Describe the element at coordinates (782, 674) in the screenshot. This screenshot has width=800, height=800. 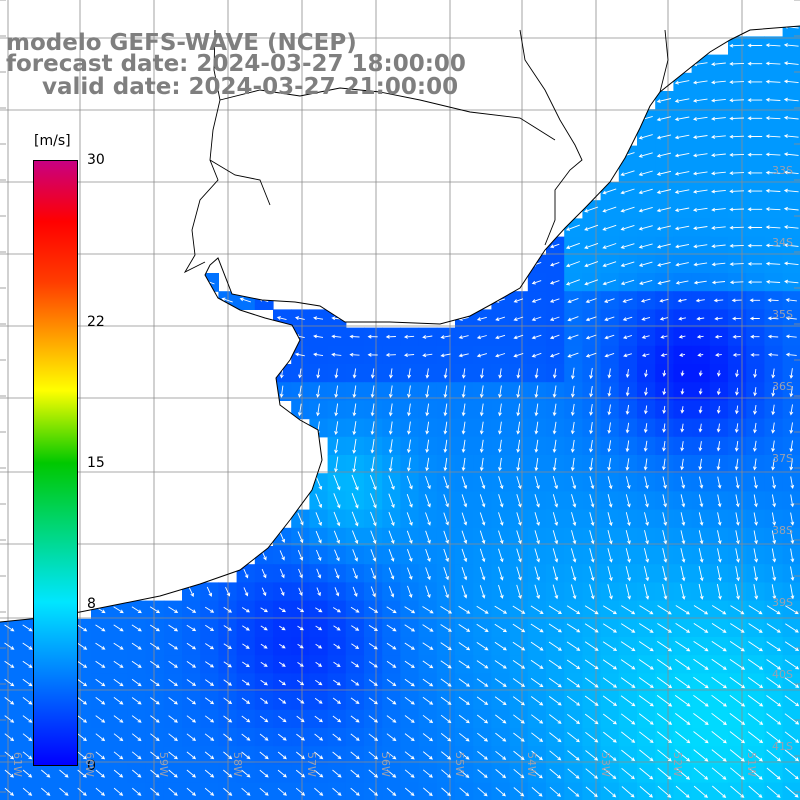
I see `latitude-label: 40S` at that location.